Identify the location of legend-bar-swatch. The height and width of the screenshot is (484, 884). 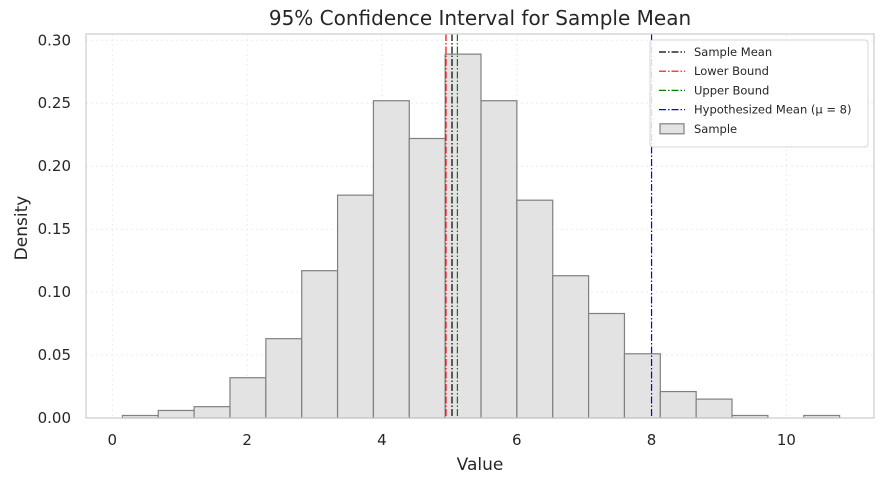
(672, 129).